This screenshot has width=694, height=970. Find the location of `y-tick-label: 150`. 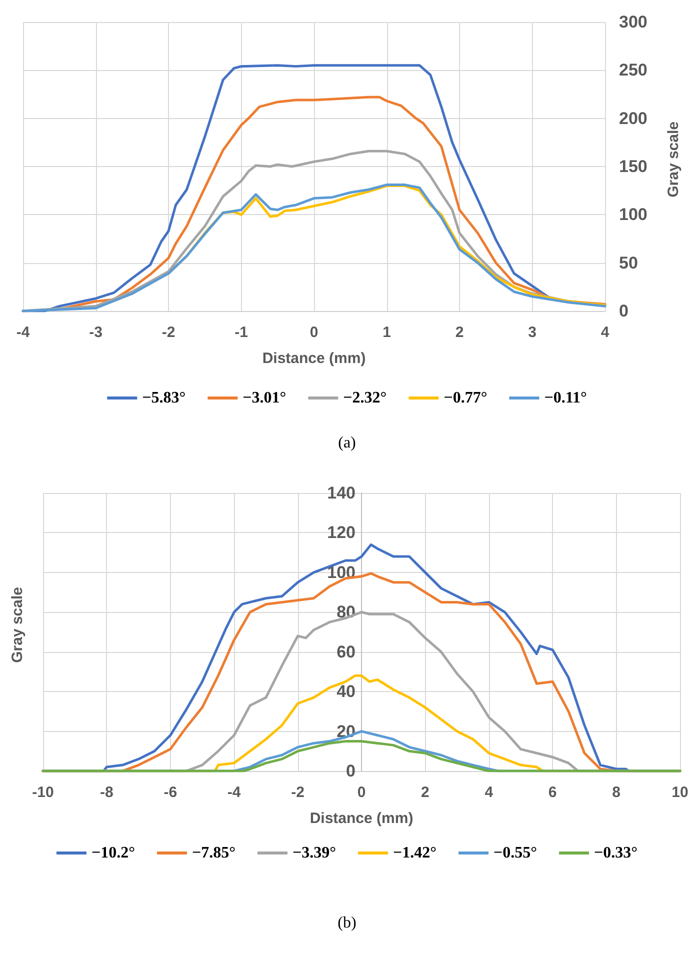

y-tick-label: 150 is located at coordinates (633, 166).